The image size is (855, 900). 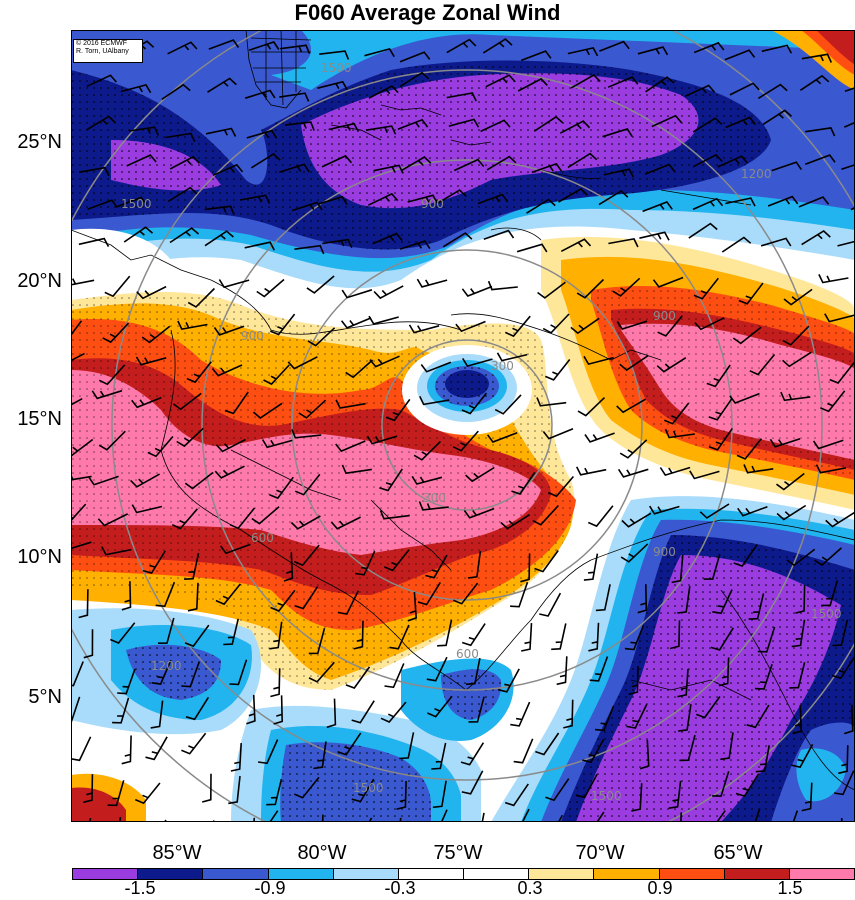 I want to click on ring-label-1500-south: 1500, so click(x=606, y=796).